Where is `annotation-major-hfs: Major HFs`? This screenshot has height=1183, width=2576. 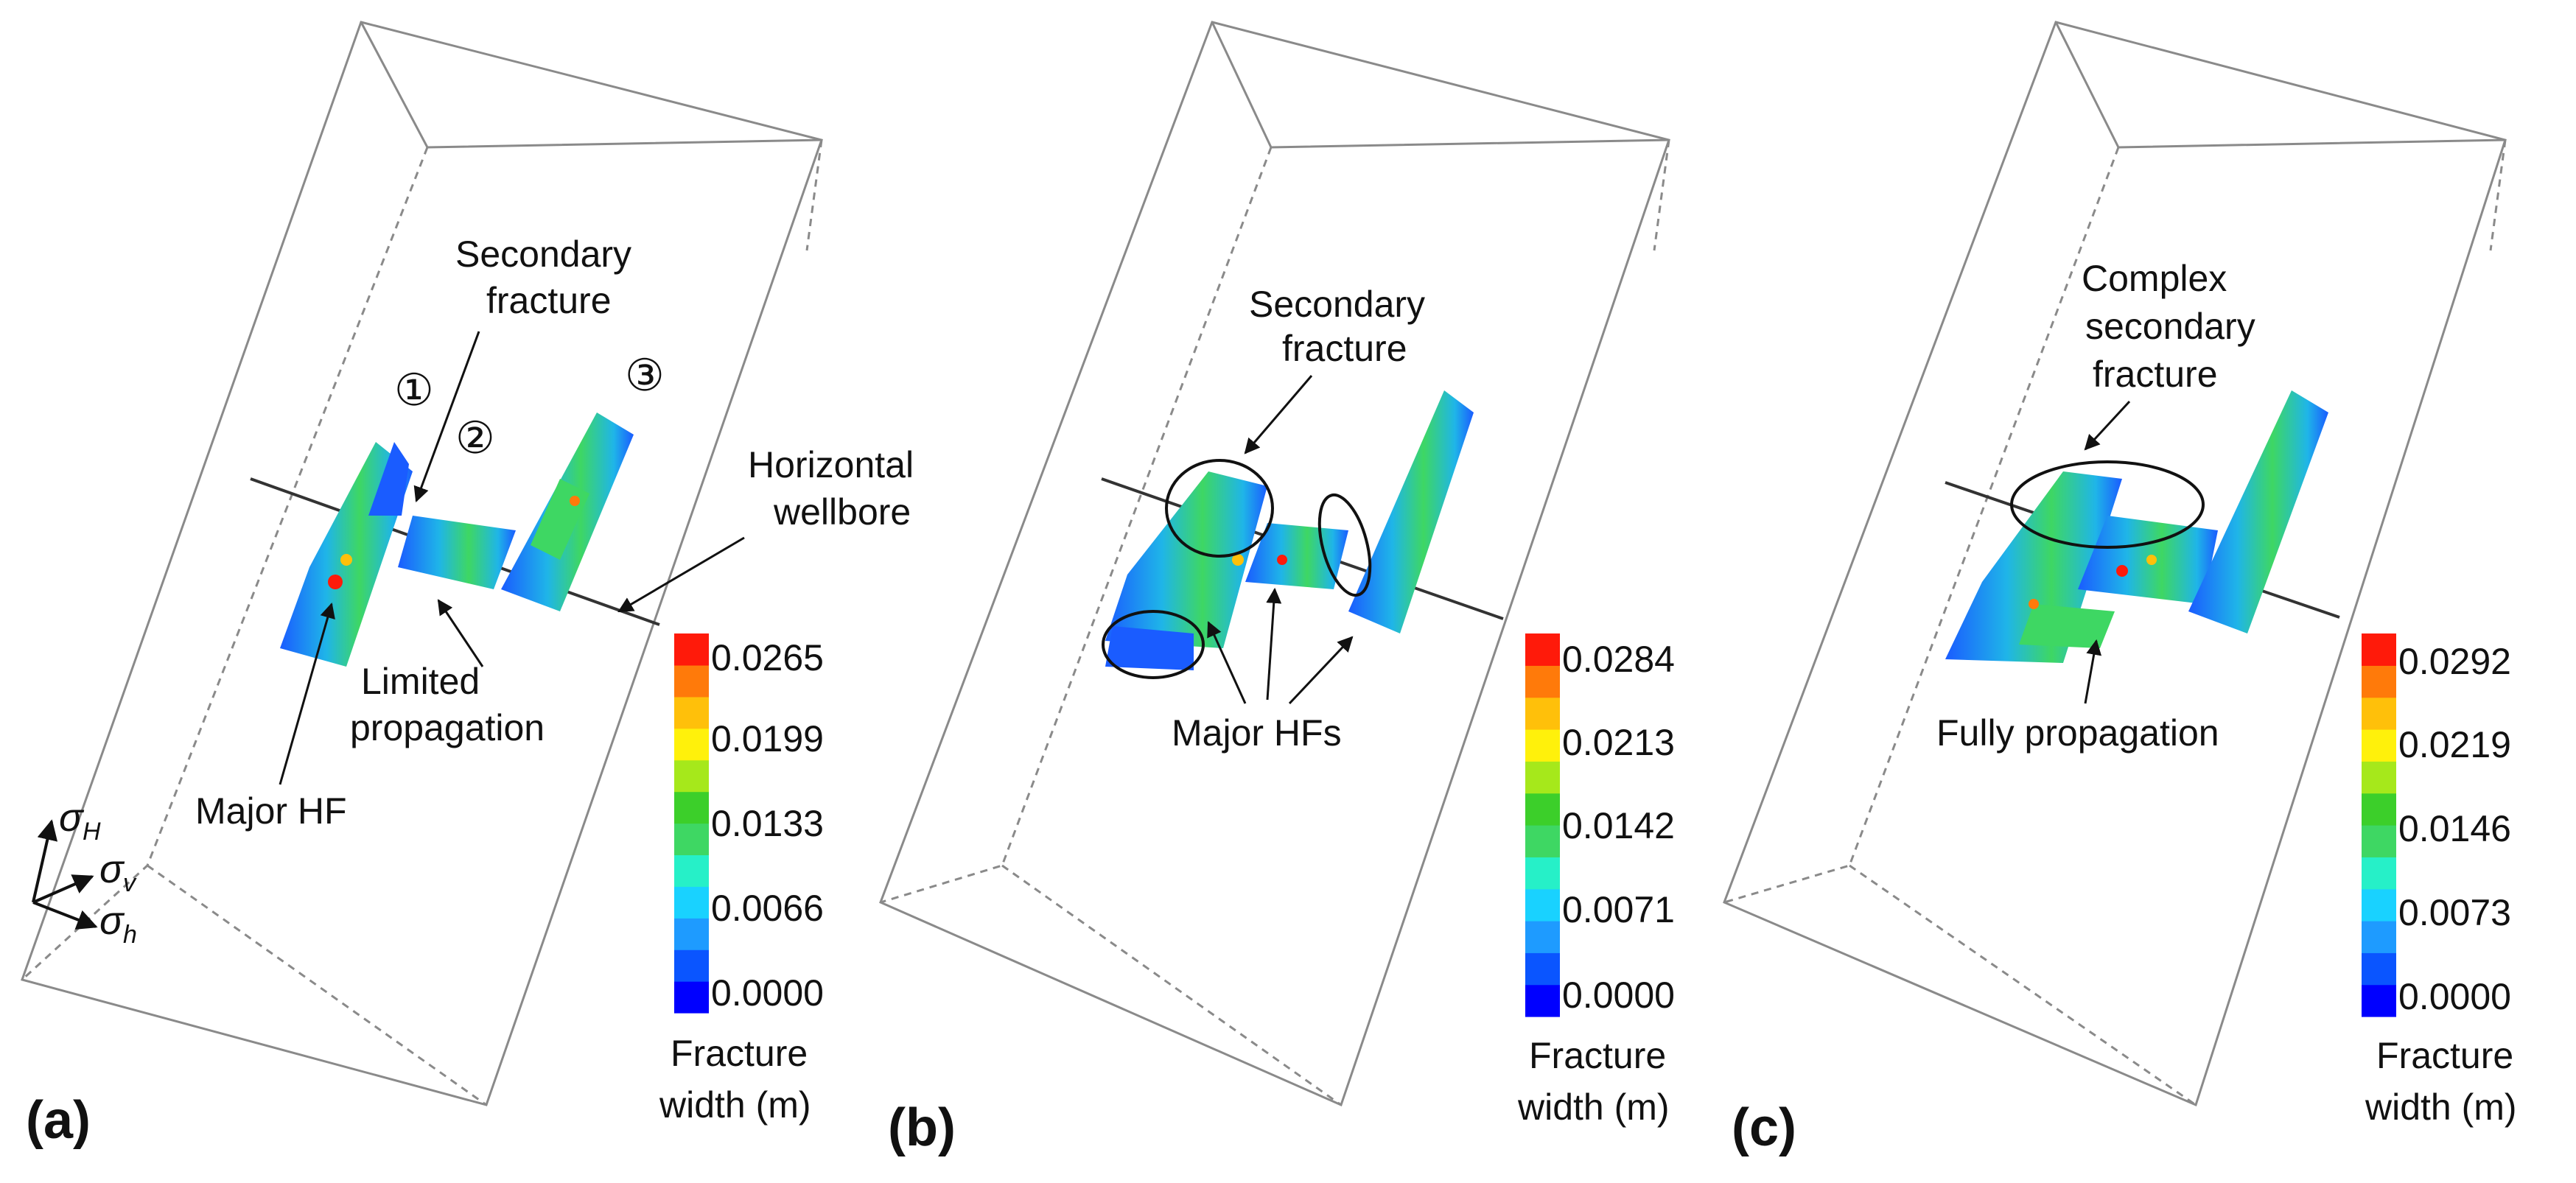
annotation-major-hfs: Major HFs is located at coordinates (1263, 670).